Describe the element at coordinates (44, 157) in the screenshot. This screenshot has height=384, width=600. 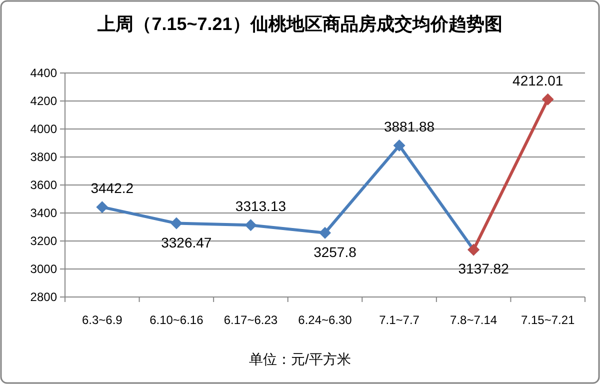
I see `y-tick-label: 3800` at that location.